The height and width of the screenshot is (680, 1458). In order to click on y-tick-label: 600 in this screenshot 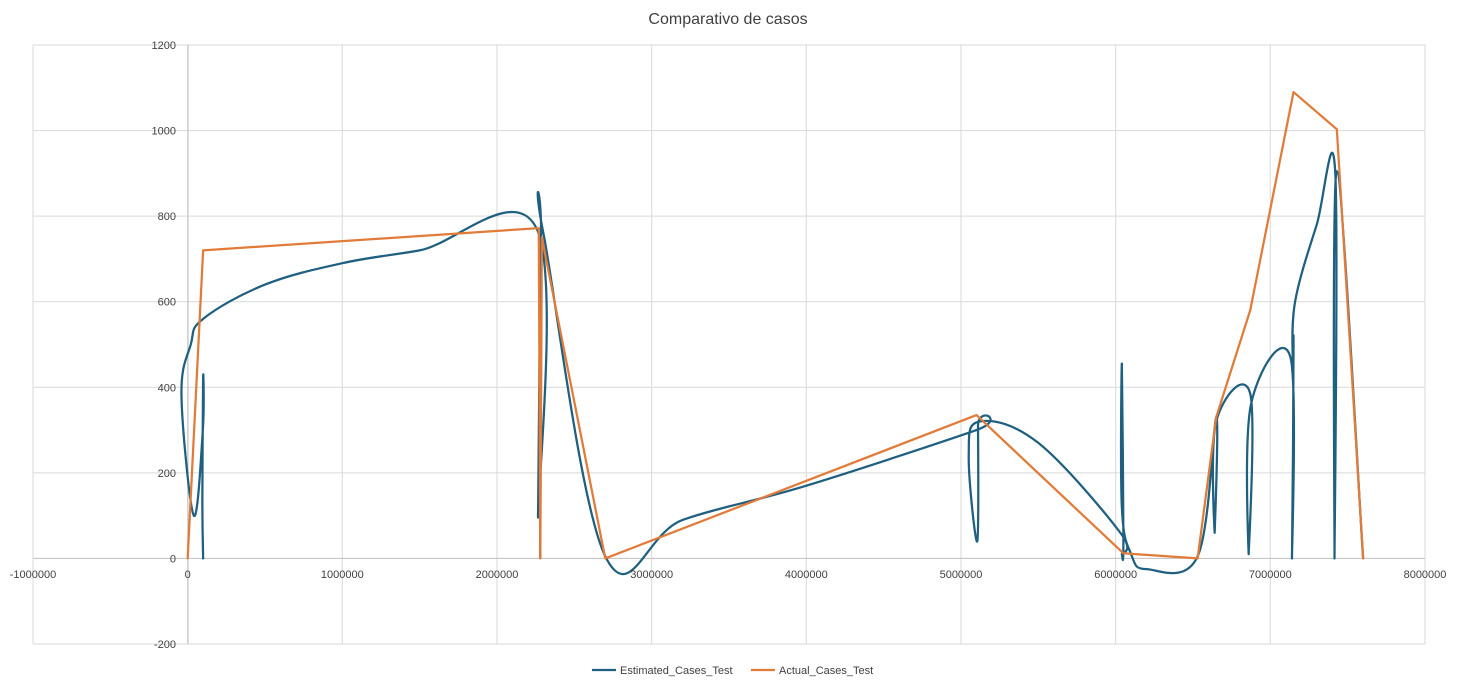, I will do `click(167, 303)`.